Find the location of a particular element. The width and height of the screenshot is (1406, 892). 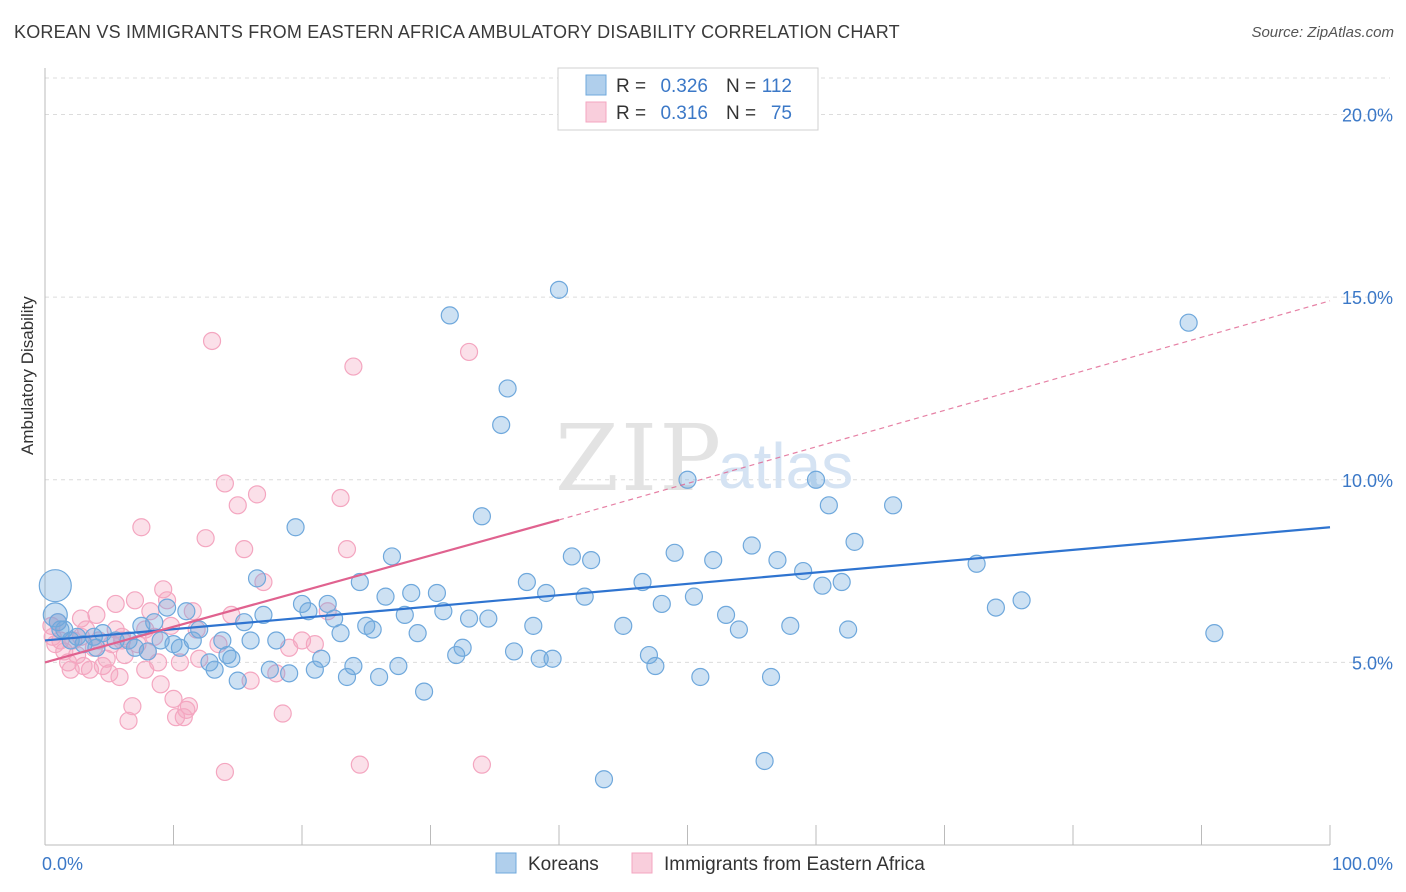

legend-r-value: 0.316 is located at coordinates (684, 113).